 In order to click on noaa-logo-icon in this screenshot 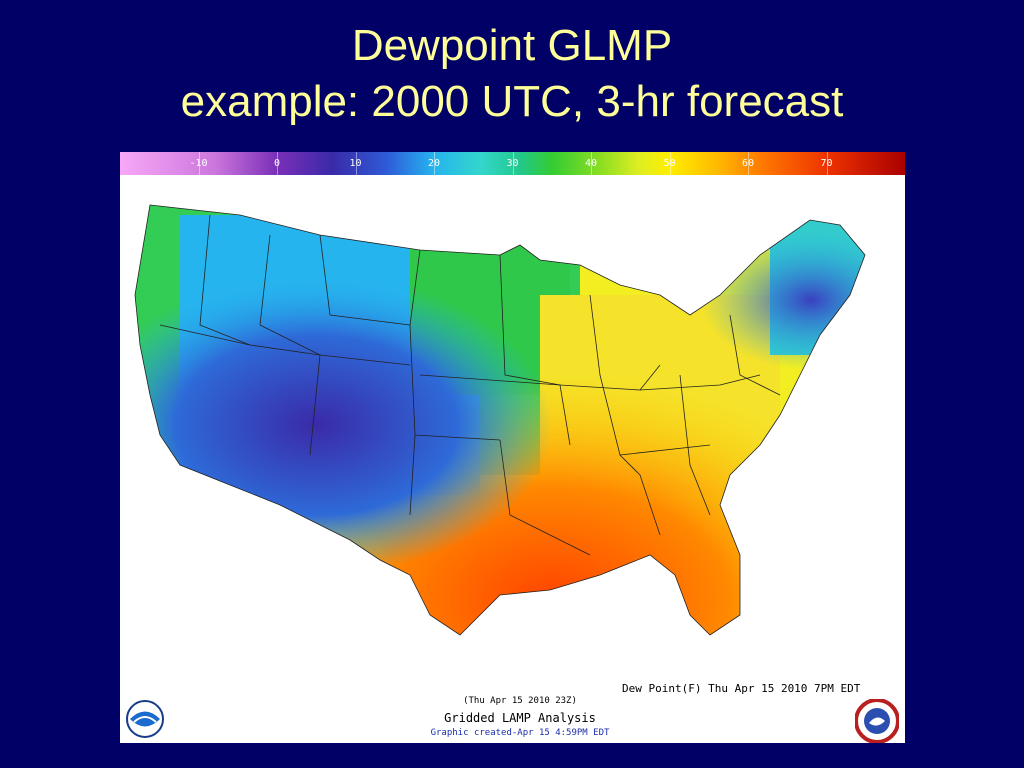, I will do `click(145, 719)`.